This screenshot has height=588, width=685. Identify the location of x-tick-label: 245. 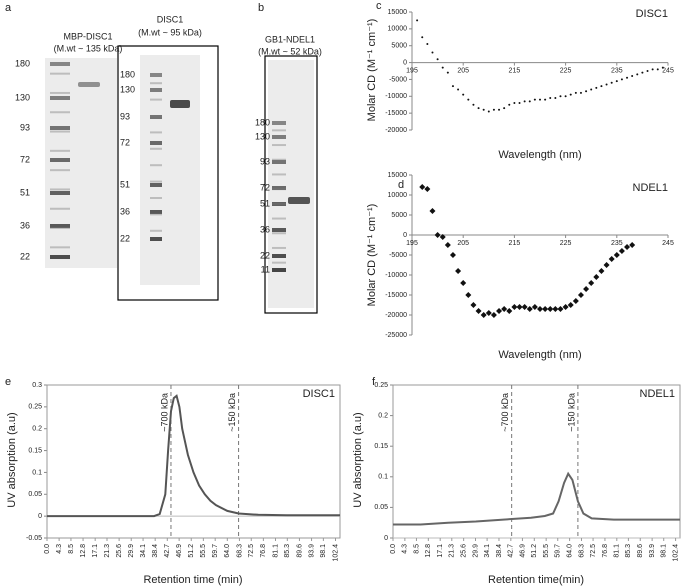
(668, 70).